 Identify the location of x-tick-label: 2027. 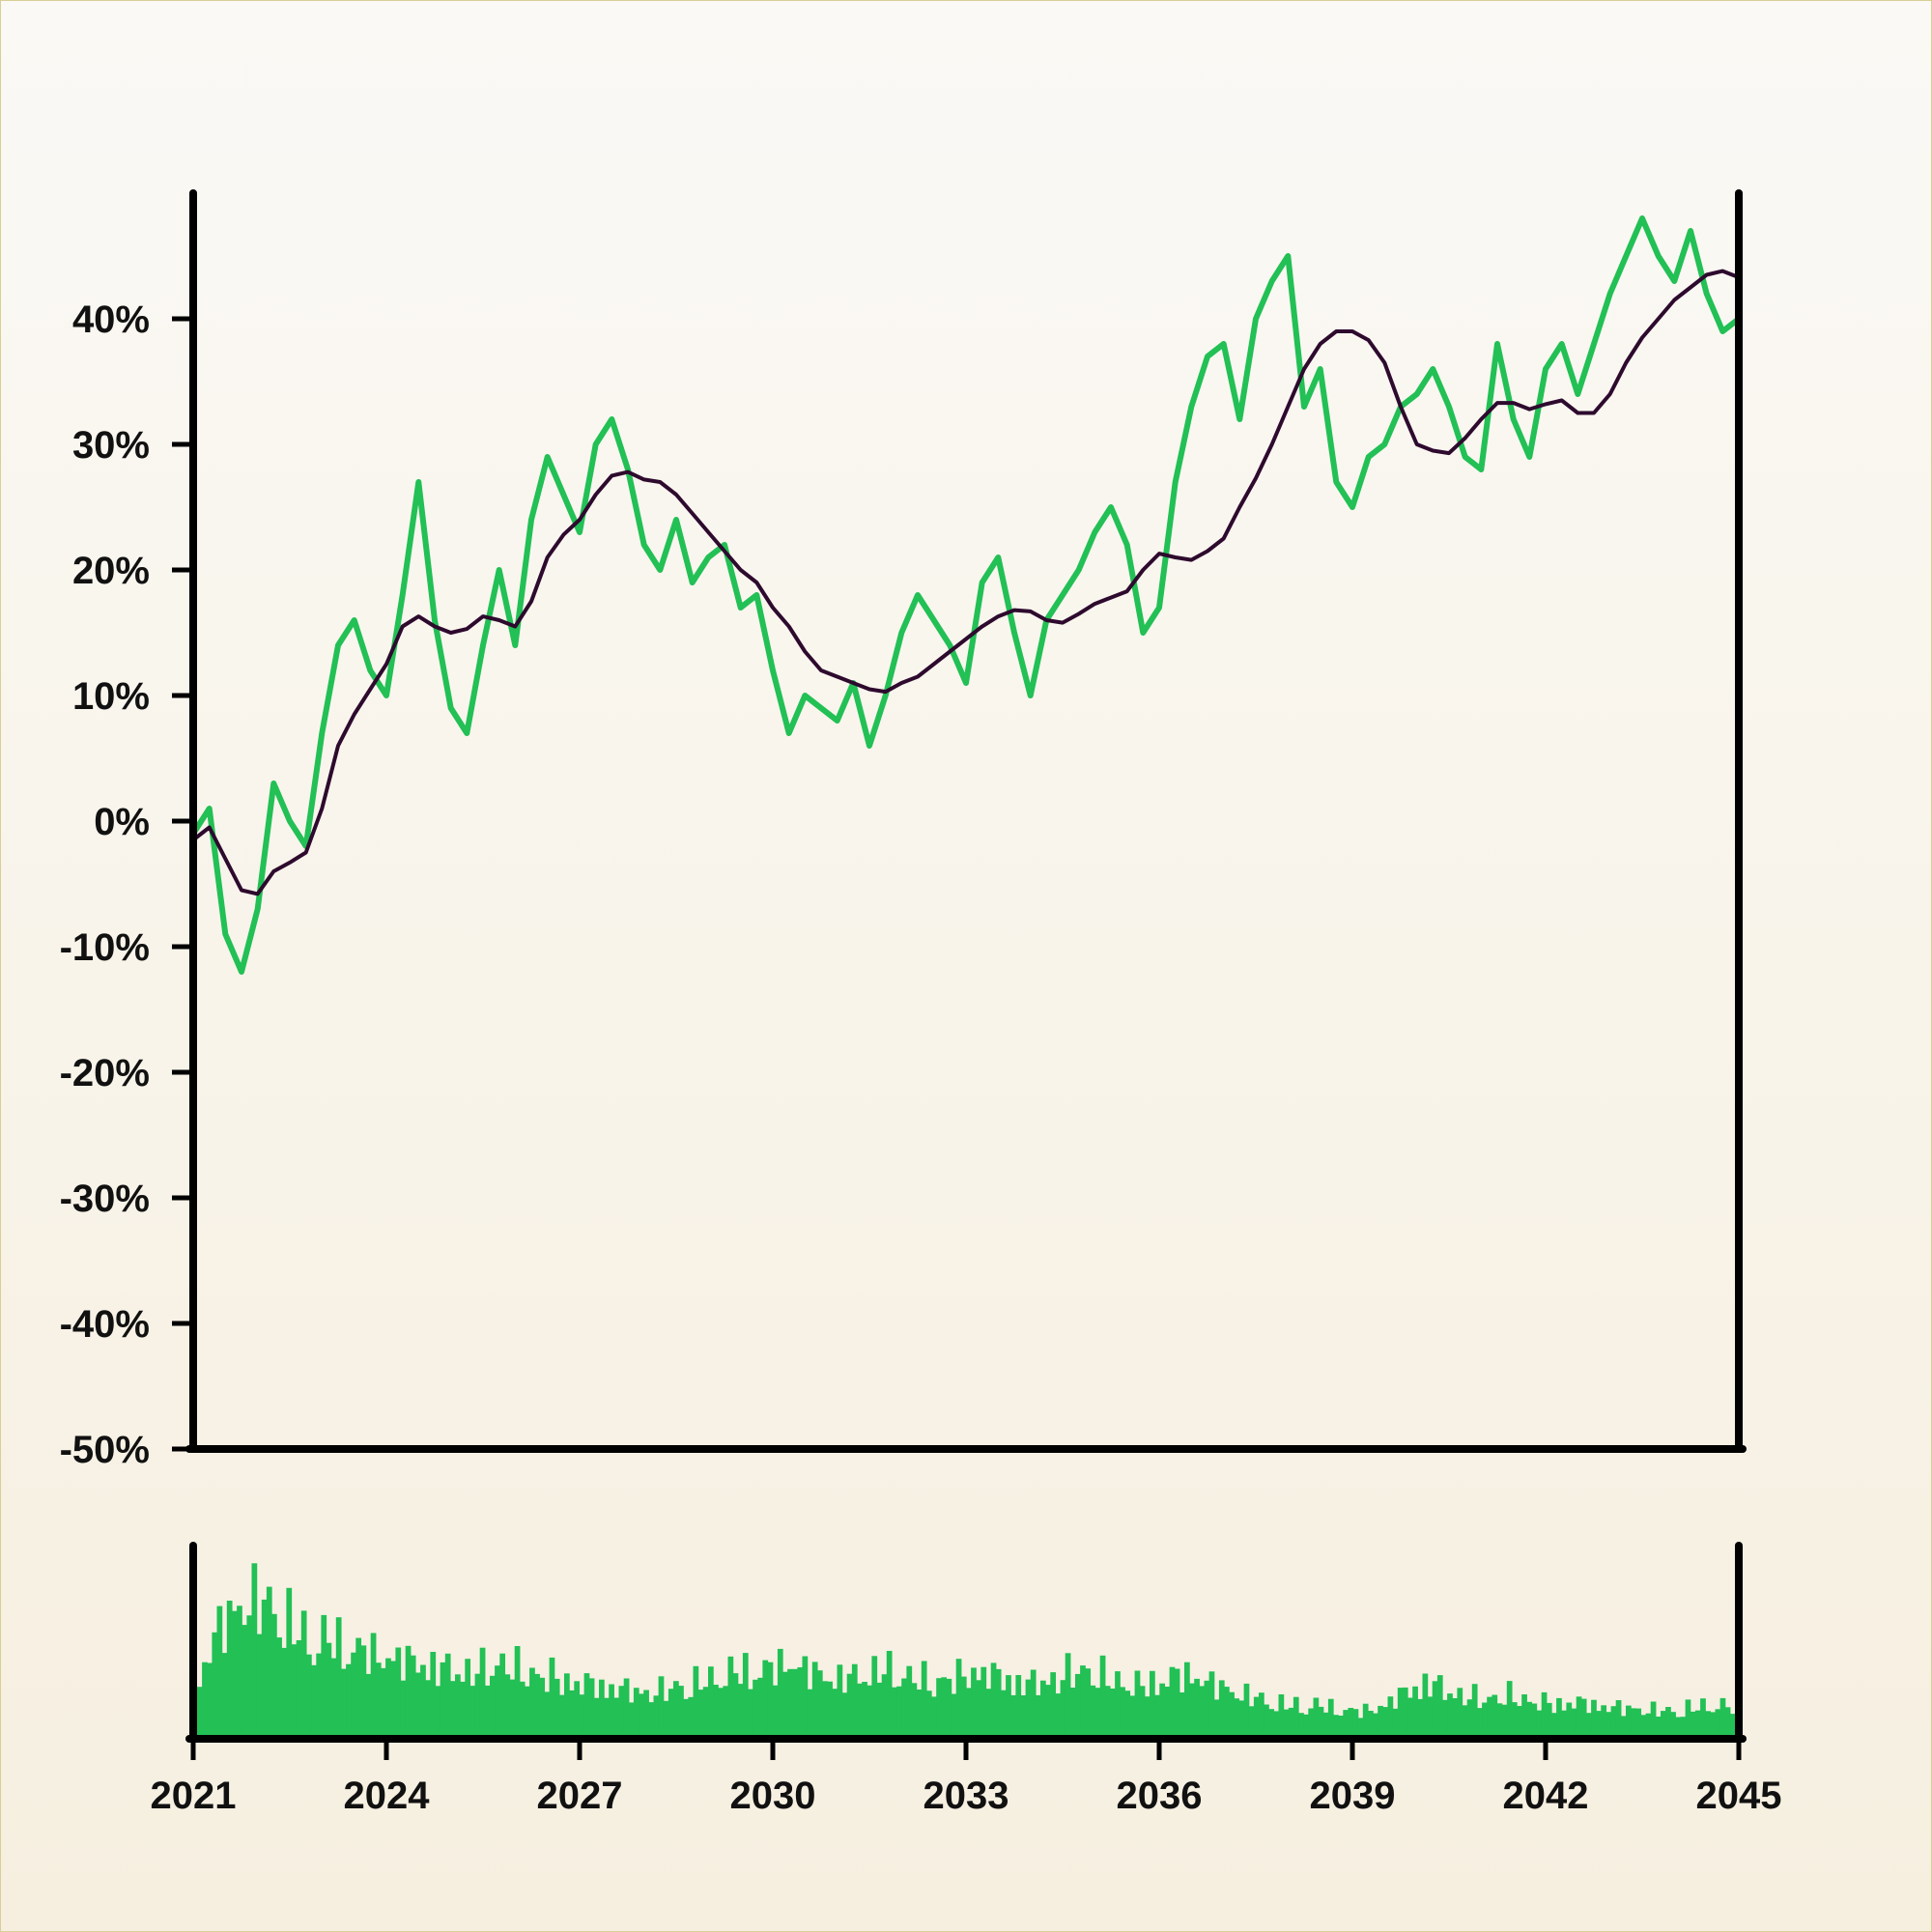
(580, 1796).